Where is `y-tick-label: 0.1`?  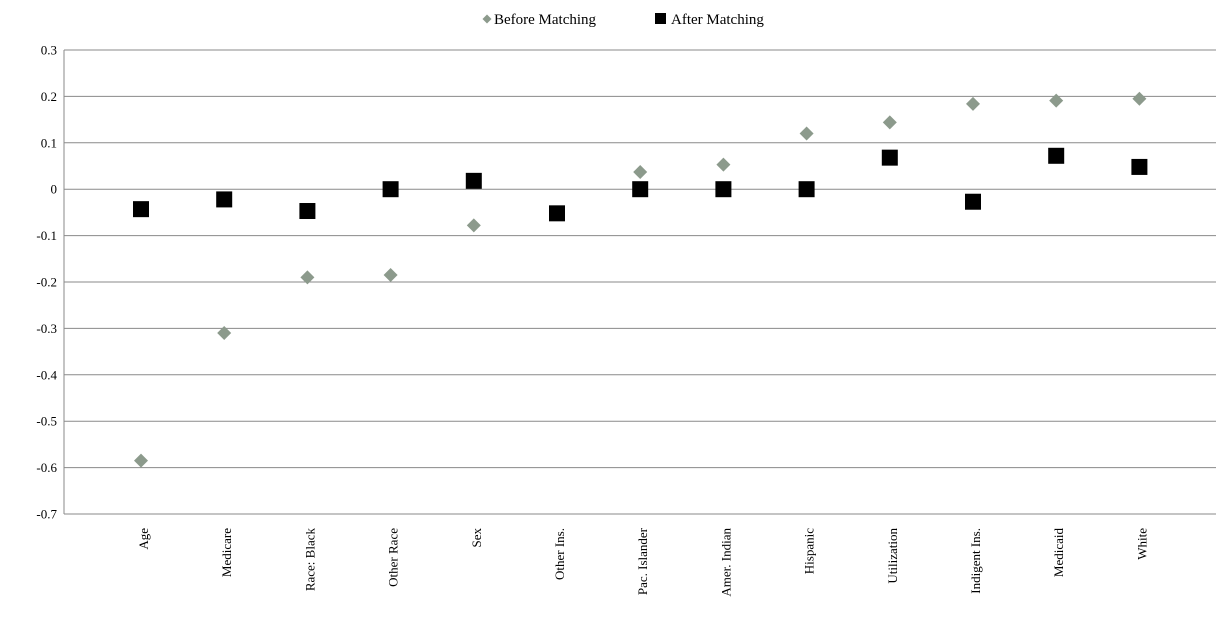
y-tick-label: 0.1 is located at coordinates (49, 142).